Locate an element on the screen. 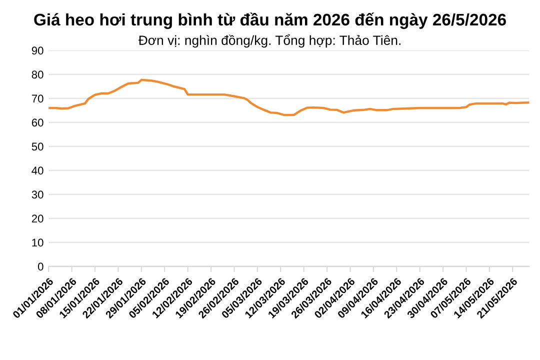 The width and height of the screenshot is (540, 360). y-tick-label: 30 is located at coordinates (38, 194).